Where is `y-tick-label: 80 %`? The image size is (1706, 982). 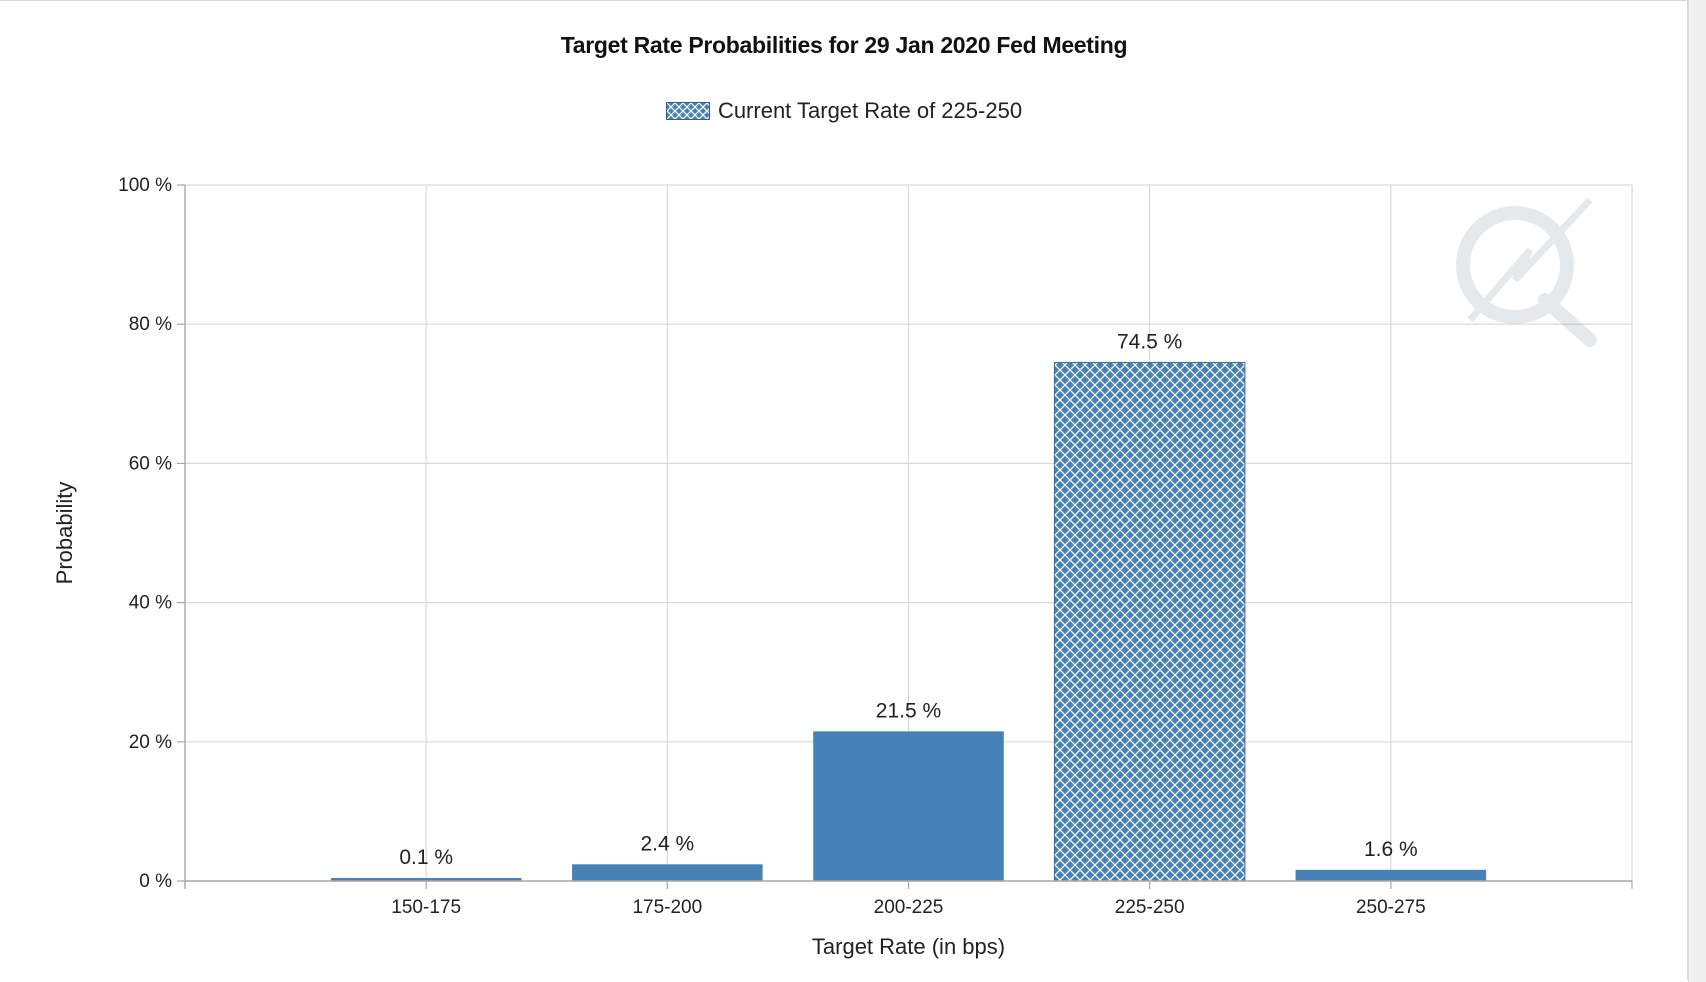 y-tick-label: 80 % is located at coordinates (150, 324).